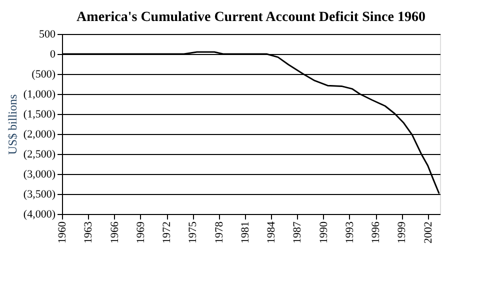 The image size is (492, 299). I want to click on x-tick-label: 1963, so click(88, 232).